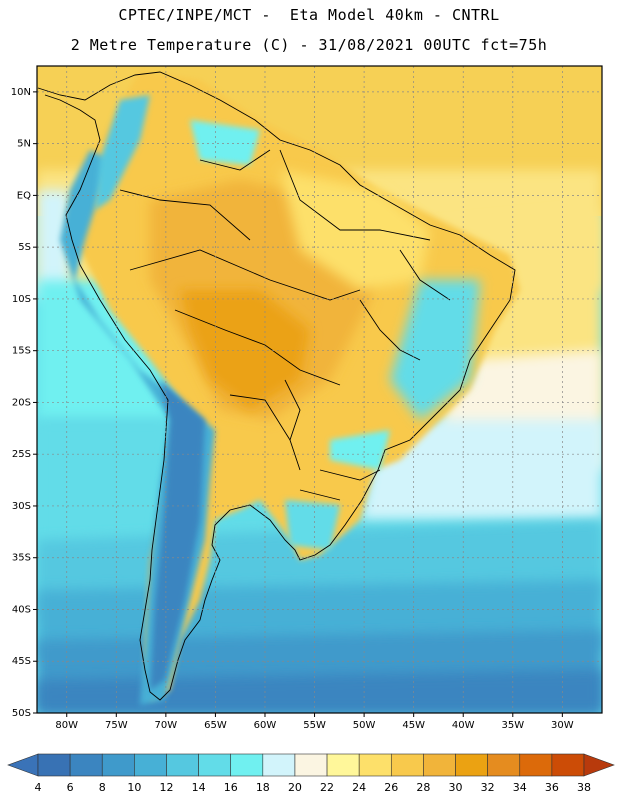  What do you see at coordinates (391, 787) in the screenshot?
I see `colorbar-label: 26` at bounding box center [391, 787].